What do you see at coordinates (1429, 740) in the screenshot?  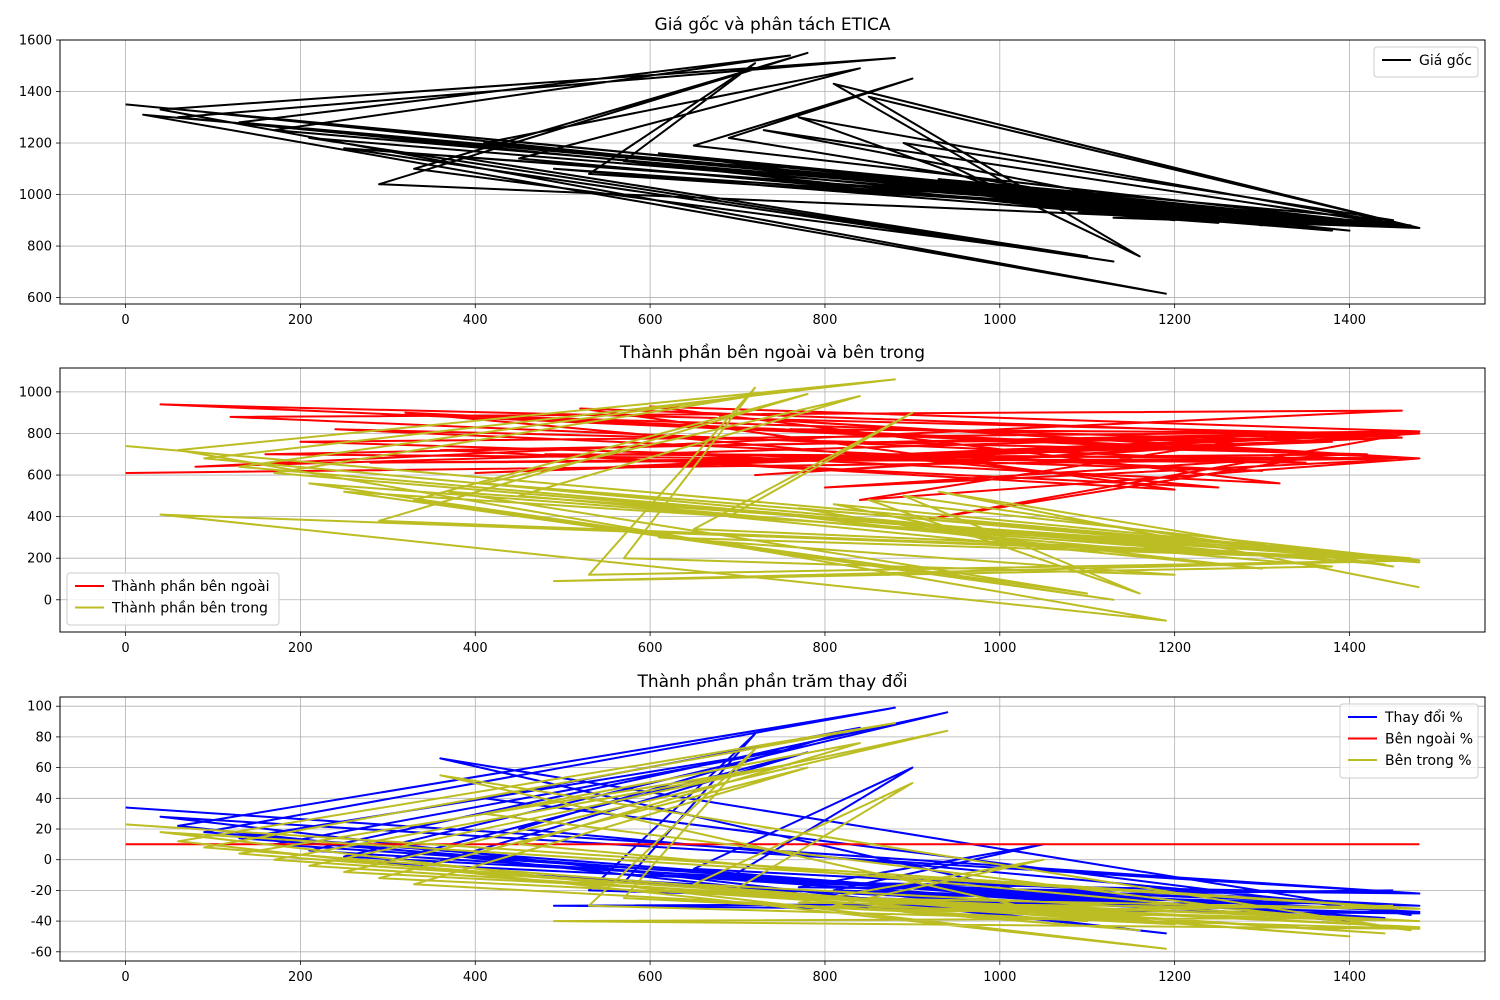 I see `legend-label: Bên ngoài %` at bounding box center [1429, 740].